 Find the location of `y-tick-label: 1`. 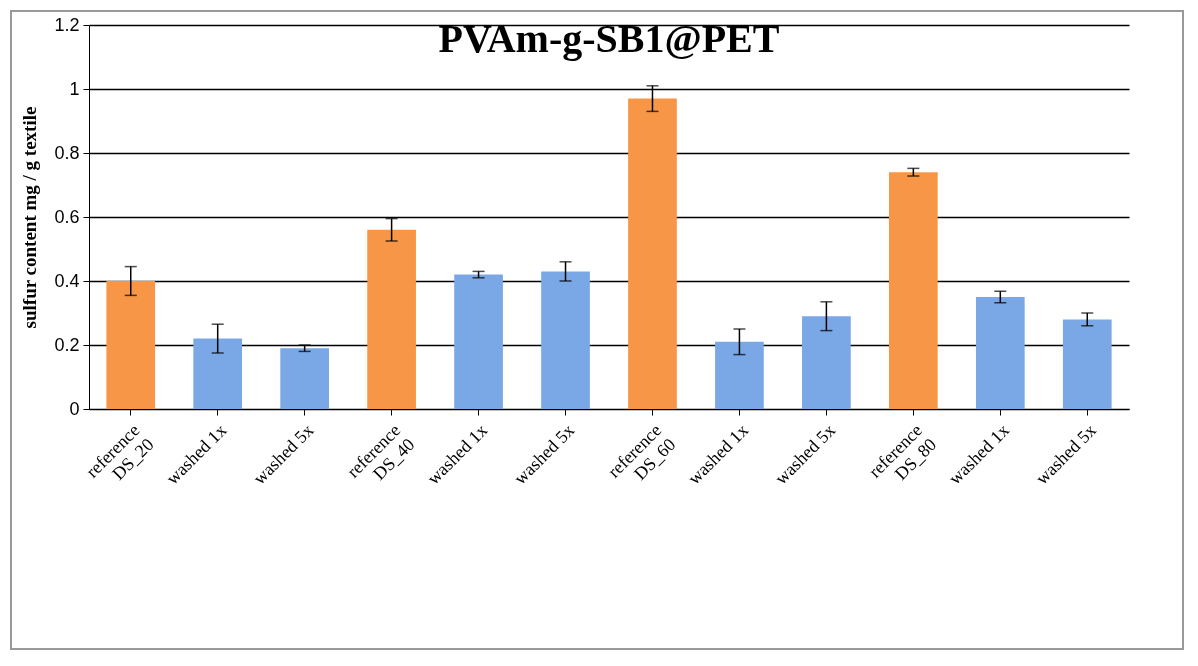

y-tick-label: 1 is located at coordinates (74, 88).